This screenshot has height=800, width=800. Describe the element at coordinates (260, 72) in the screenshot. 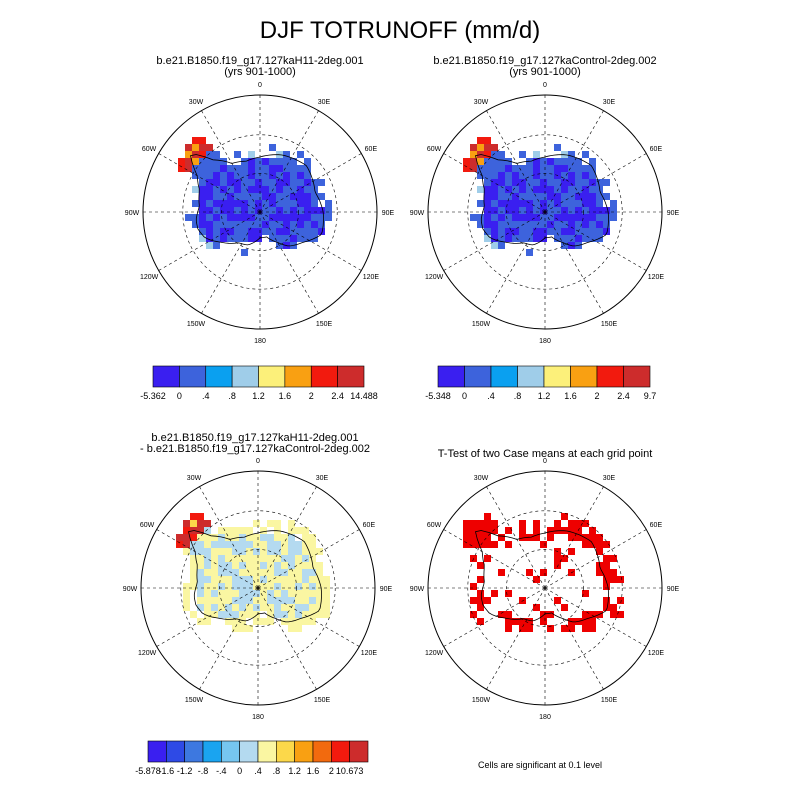

I see `panel-1-title-line-2: (yrs 901-1000)` at that location.